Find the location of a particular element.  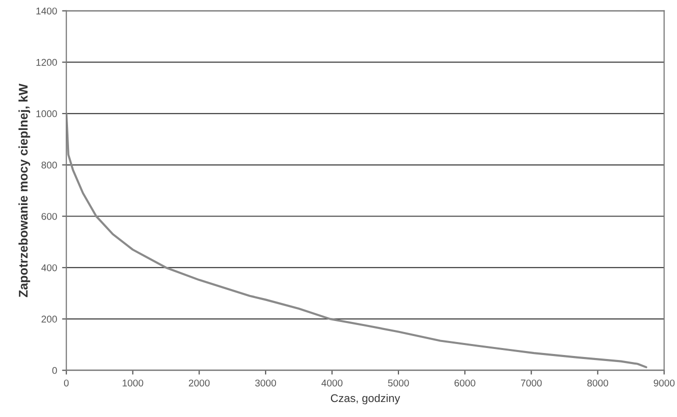

x-tick-label: 3000 is located at coordinates (265, 383).